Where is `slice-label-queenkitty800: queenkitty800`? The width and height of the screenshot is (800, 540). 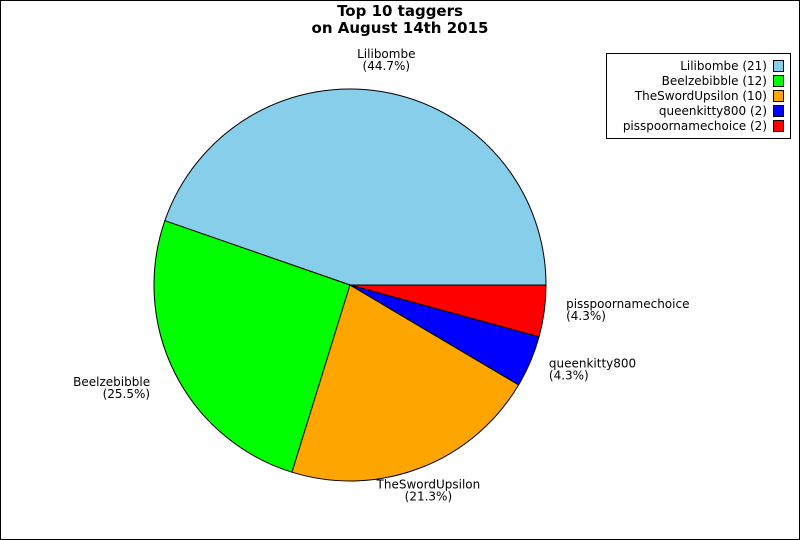
slice-label-queenkitty800: queenkitty800 is located at coordinates (592, 363).